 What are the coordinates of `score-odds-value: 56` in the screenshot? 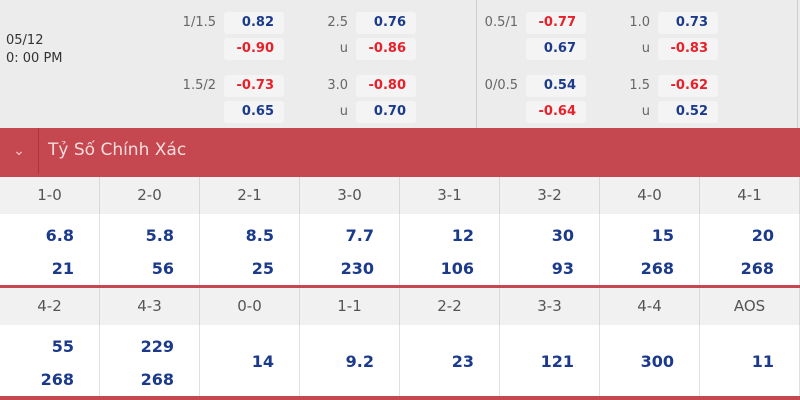 It's located at (162, 268).